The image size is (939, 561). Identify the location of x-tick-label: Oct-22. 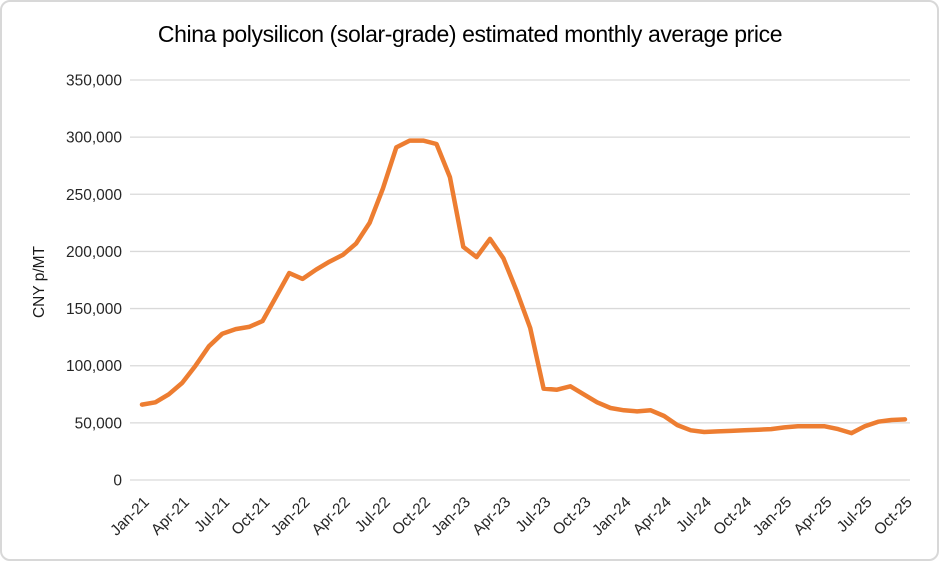
(411, 516).